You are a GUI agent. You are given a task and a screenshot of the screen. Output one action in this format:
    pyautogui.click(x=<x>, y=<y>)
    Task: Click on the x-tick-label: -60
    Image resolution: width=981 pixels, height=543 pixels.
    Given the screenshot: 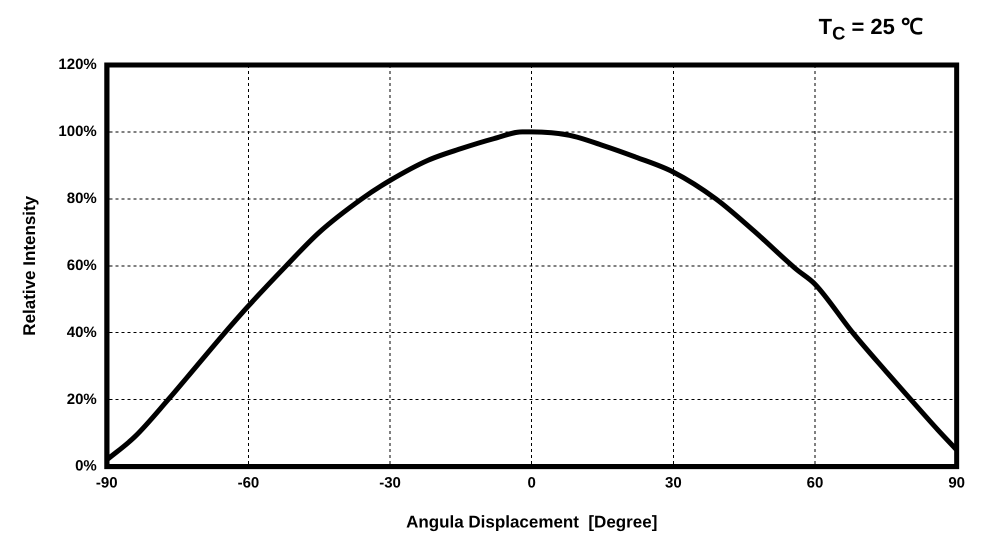 What is the action you would take?
    pyautogui.click(x=249, y=483)
    